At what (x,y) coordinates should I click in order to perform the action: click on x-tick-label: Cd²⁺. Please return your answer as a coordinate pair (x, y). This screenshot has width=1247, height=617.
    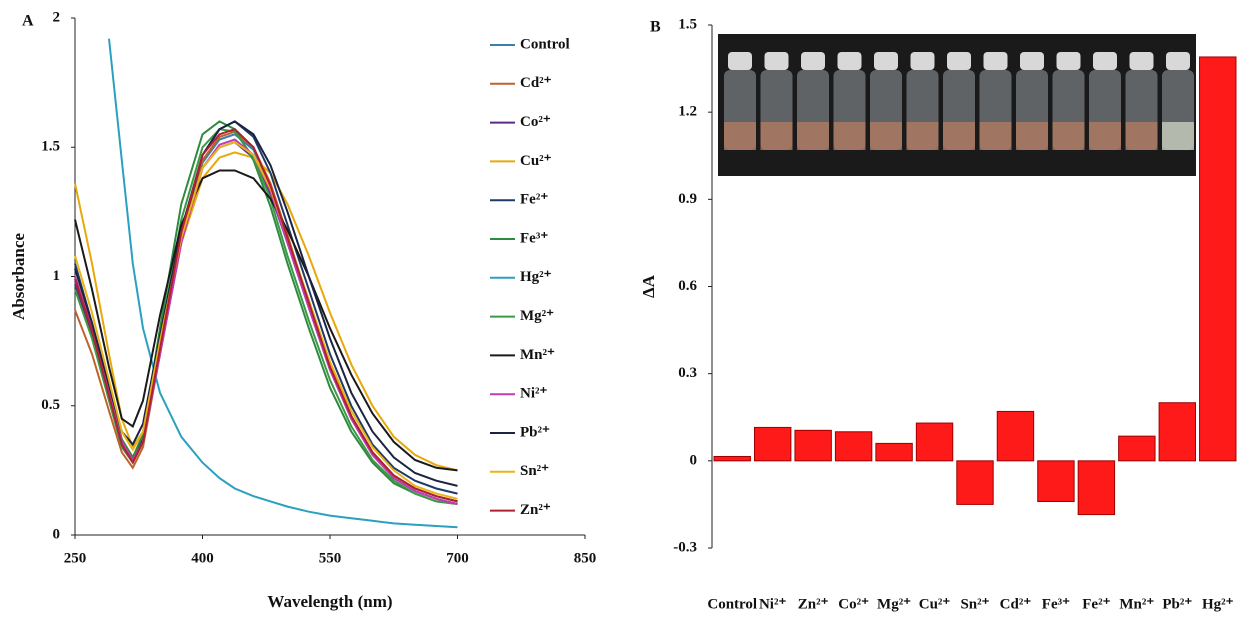
    Looking at the image, I should click on (1016, 604).